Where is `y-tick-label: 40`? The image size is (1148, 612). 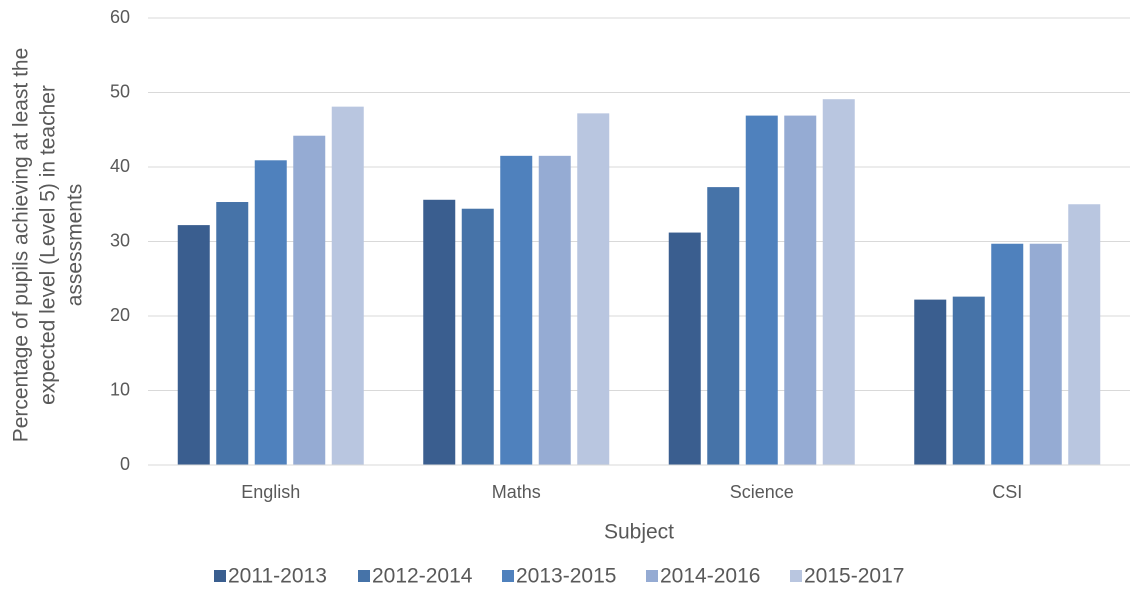
y-tick-label: 40 is located at coordinates (120, 166).